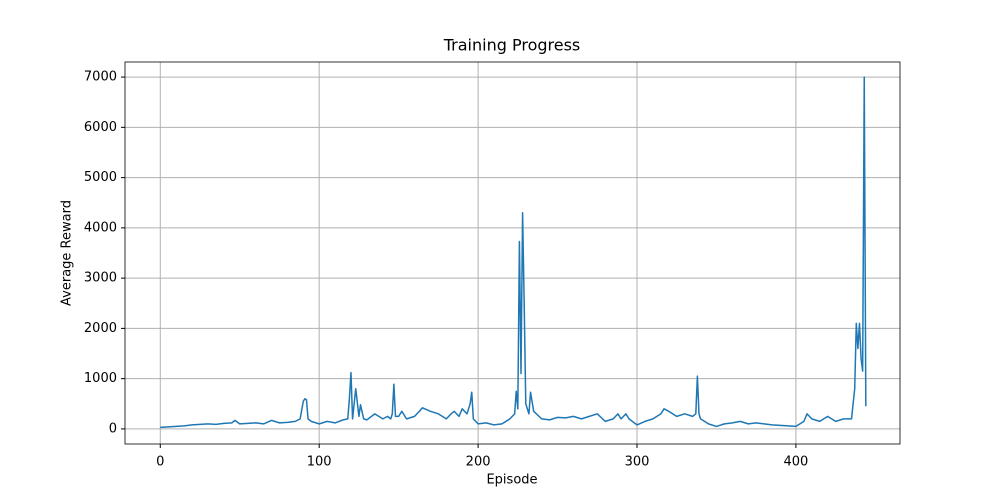 The width and height of the screenshot is (1000, 504). I want to click on y-tick-label: 5000, so click(100, 177).